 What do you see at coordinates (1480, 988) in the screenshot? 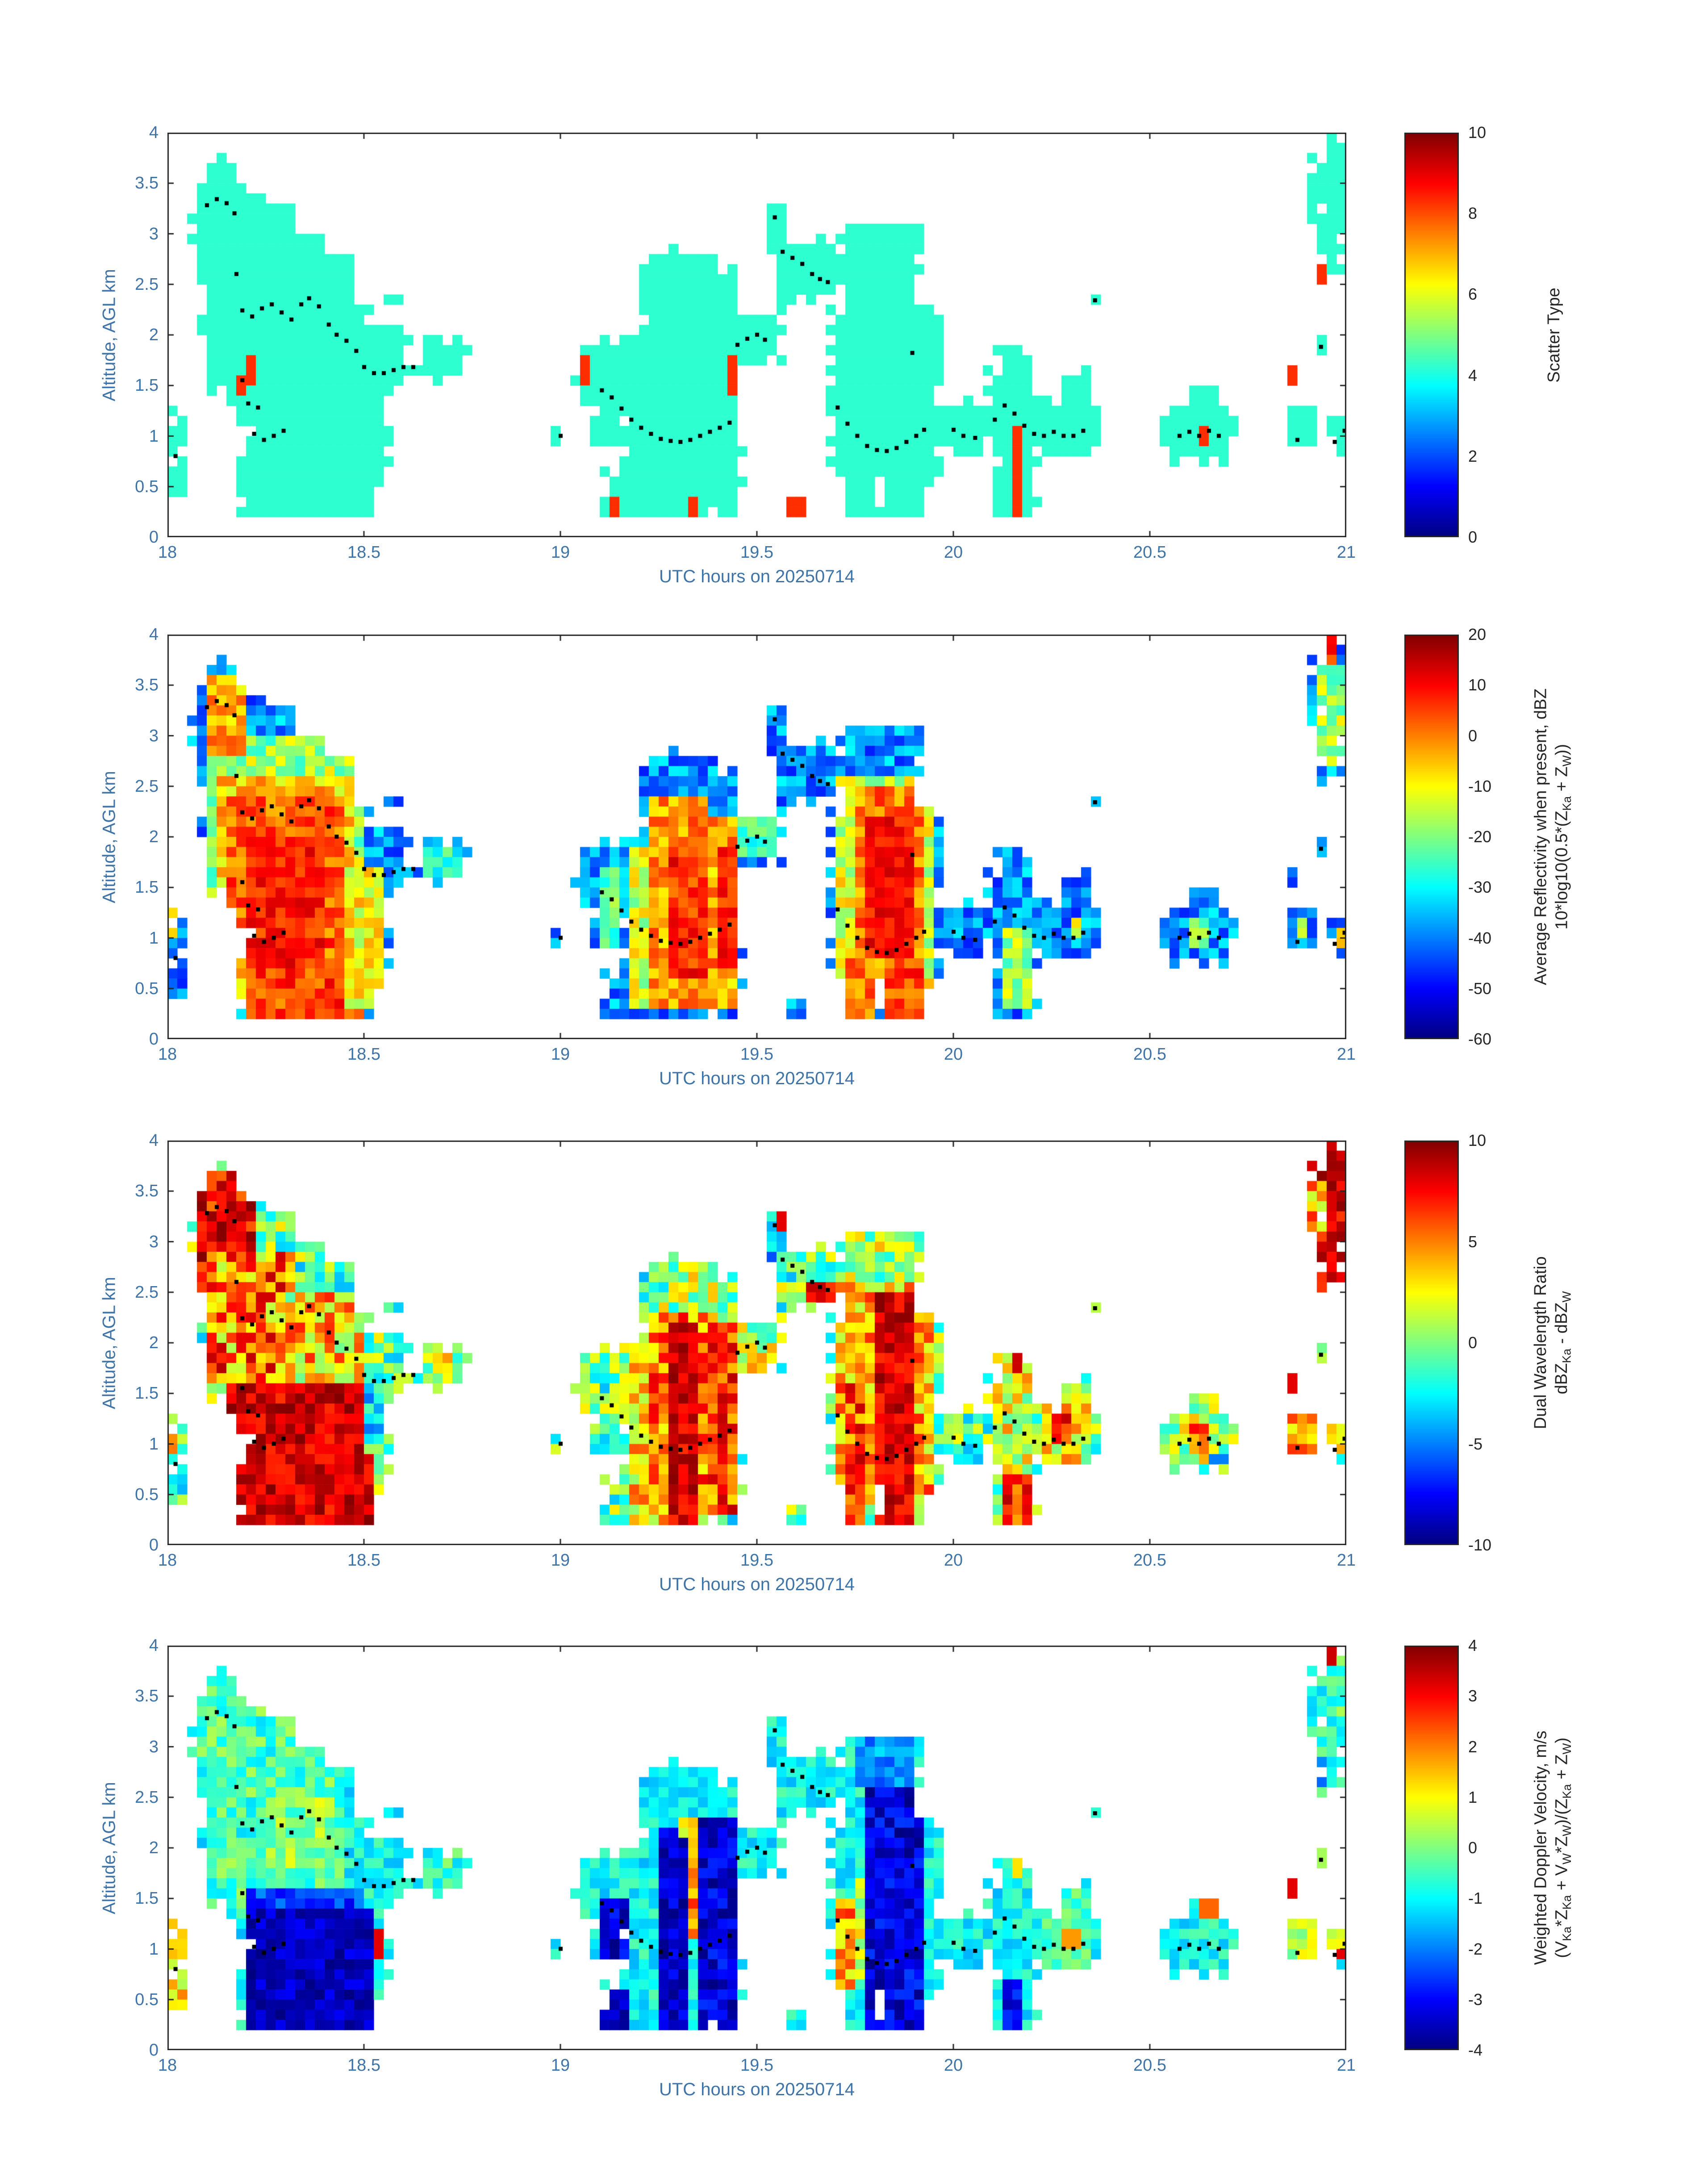
I see `colorbar-tick-label: -50` at bounding box center [1480, 988].